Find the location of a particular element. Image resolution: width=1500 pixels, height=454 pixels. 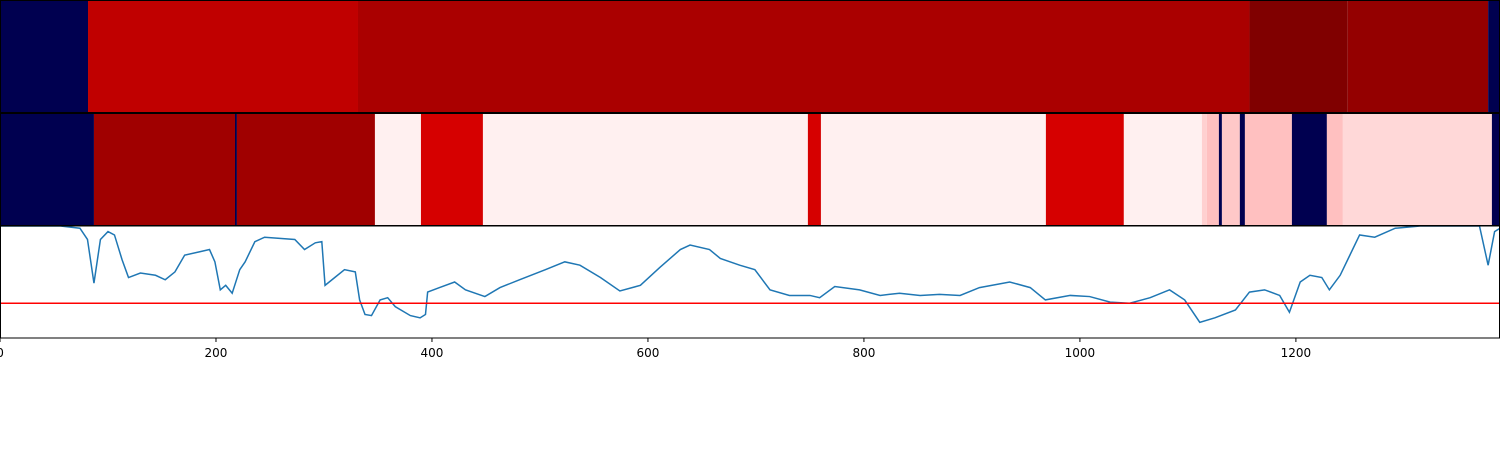

x-tick-label: 400 is located at coordinates (432, 353).